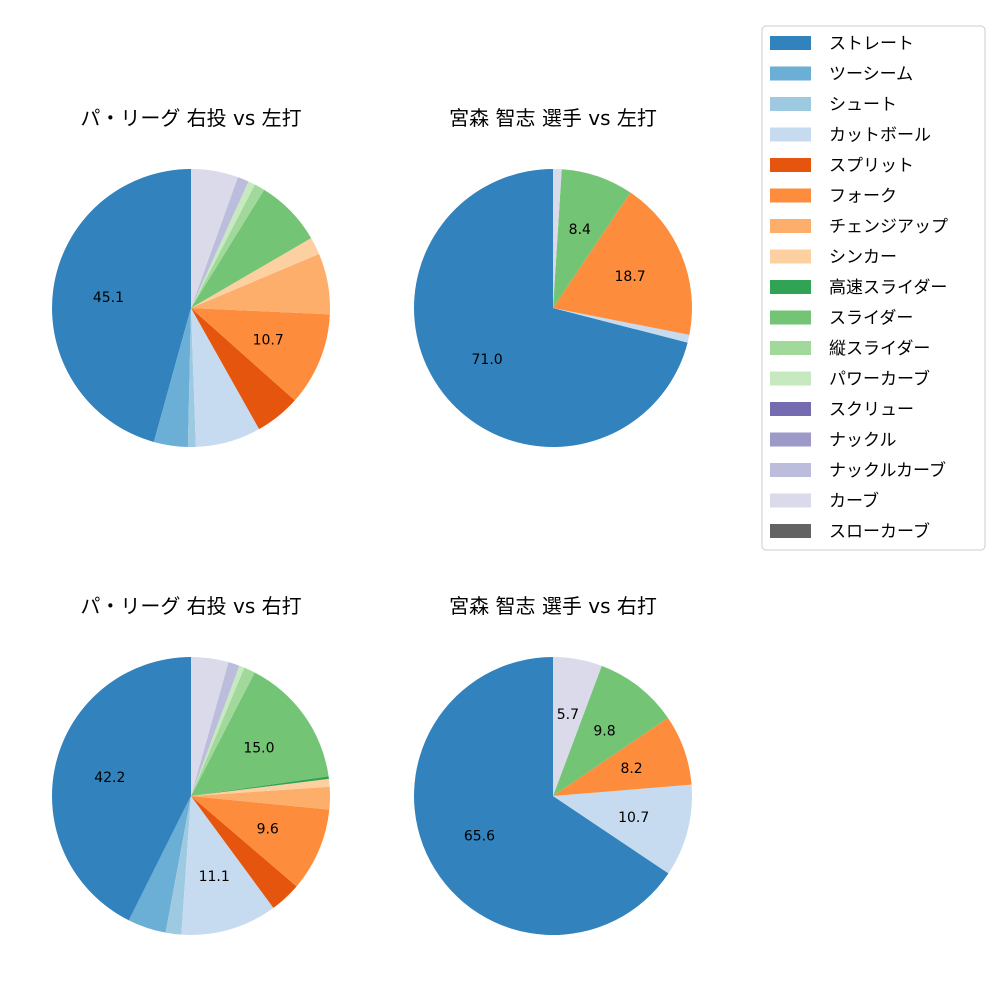 Image resolution: width=1000 pixels, height=1000 pixels. I want to click on legend-swatch-スローカーブ, so click(790, 531).